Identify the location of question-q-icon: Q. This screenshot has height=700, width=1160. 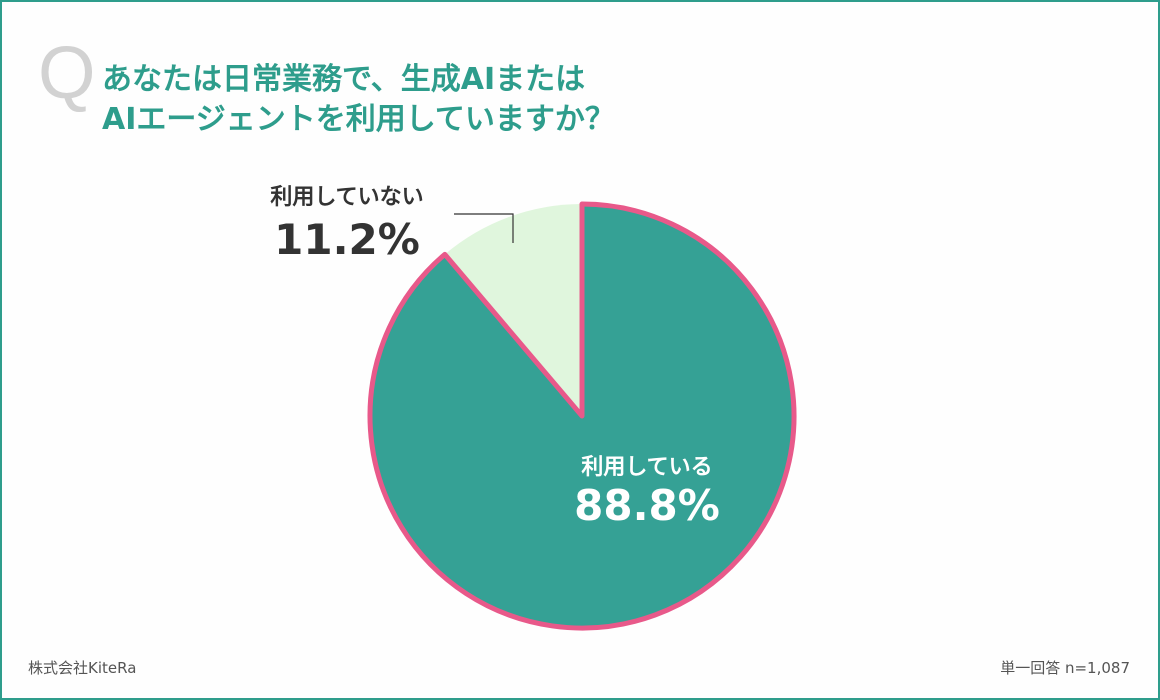
(67, 72).